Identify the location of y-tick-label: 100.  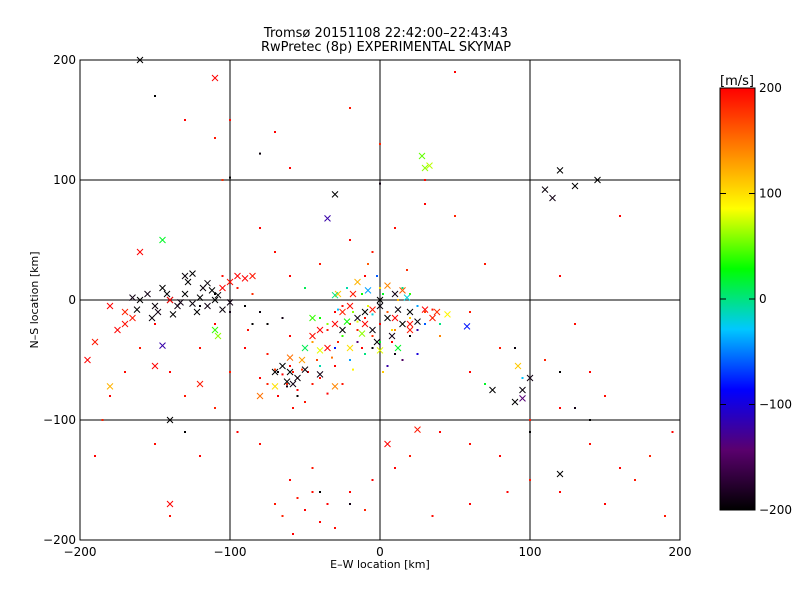
(64, 180).